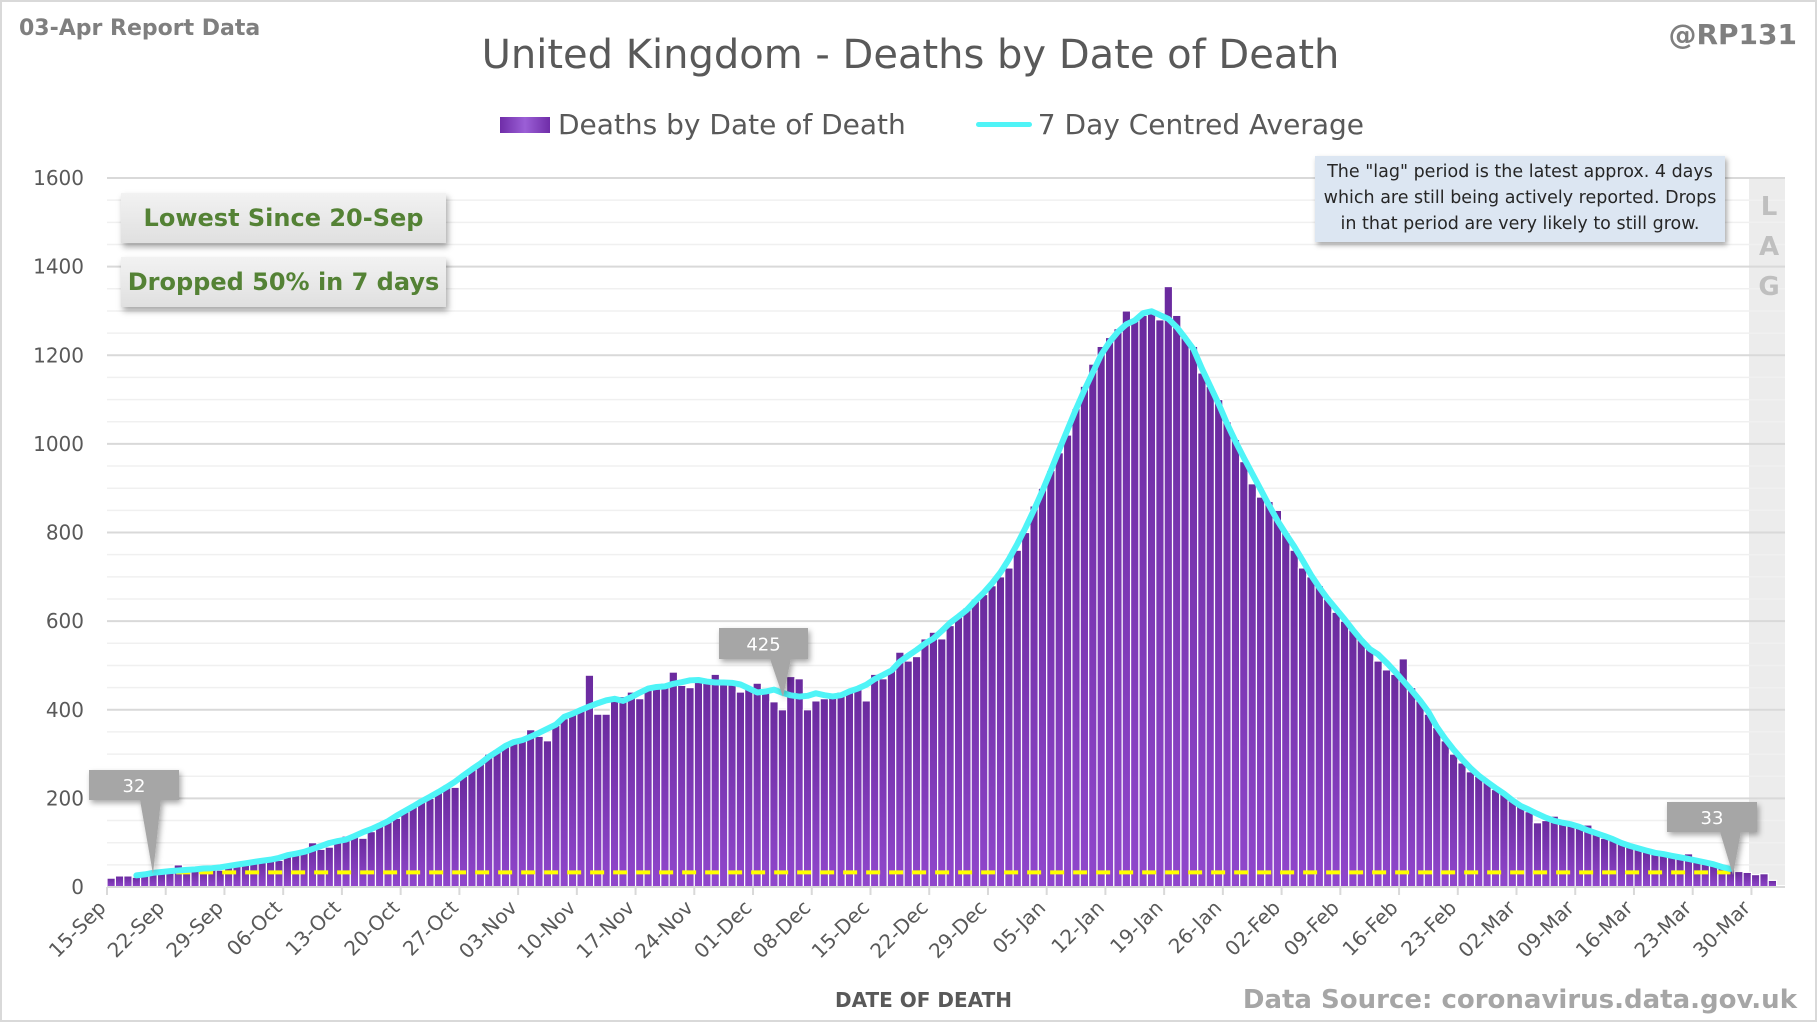  I want to click on x-tick-label: 01-Dec, so click(722, 929).